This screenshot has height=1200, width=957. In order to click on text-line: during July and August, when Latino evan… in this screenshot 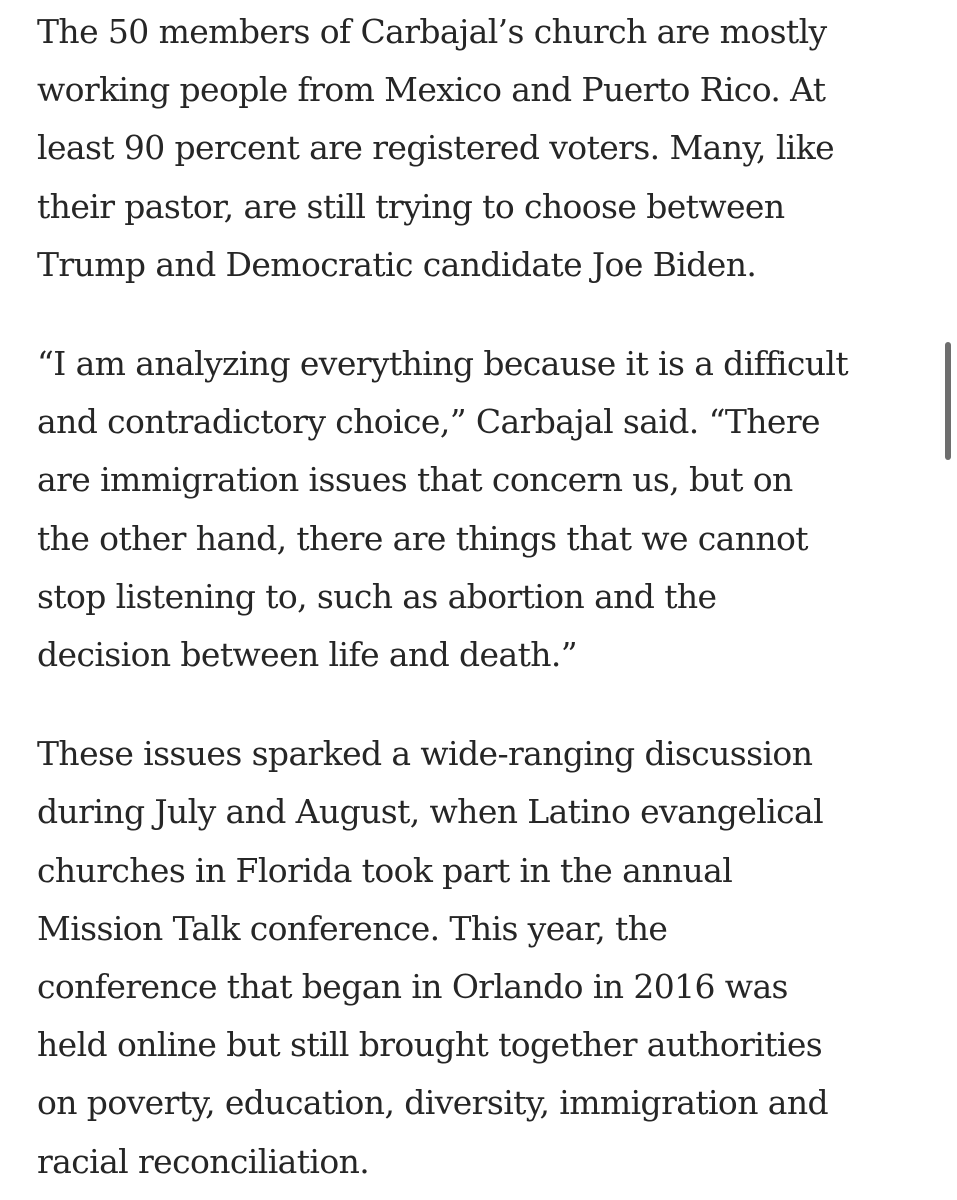, I will do `click(430, 812)`.